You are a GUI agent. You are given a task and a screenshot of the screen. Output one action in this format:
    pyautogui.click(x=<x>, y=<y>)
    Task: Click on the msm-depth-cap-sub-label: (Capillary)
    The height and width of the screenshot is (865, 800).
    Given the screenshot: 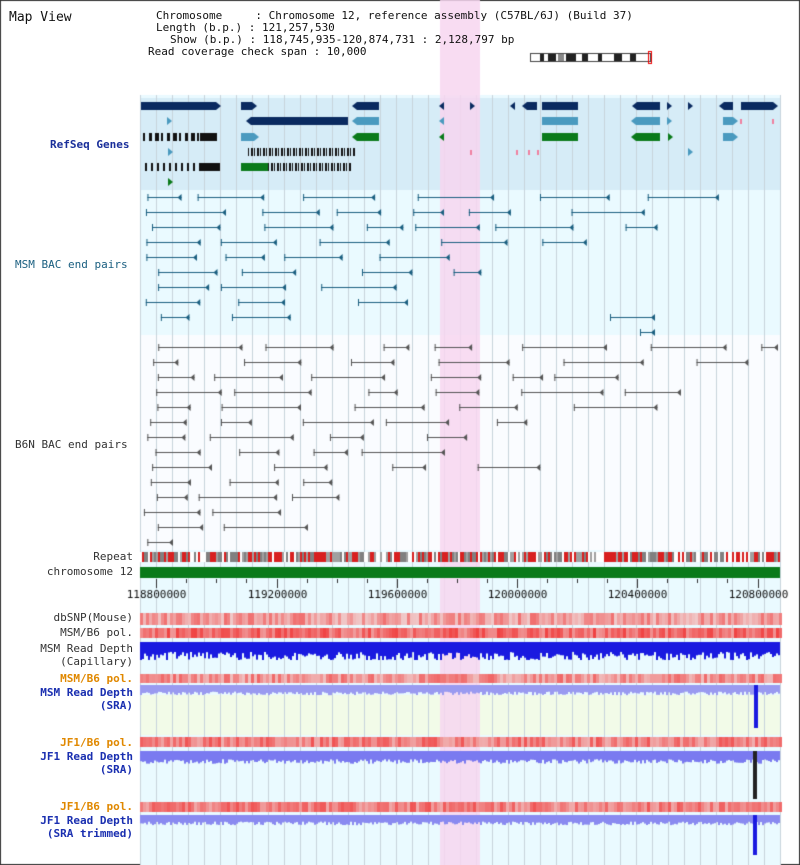 What is the action you would take?
    pyautogui.click(x=96, y=661)
    